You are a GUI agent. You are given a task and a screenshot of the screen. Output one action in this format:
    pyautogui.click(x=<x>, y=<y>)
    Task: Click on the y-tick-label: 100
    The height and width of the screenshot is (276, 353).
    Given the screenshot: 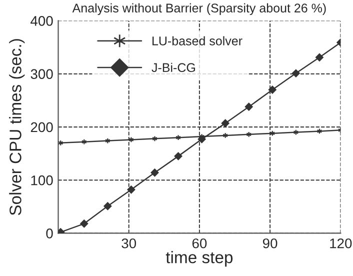 What is the action you would take?
    pyautogui.click(x=42, y=180)
    